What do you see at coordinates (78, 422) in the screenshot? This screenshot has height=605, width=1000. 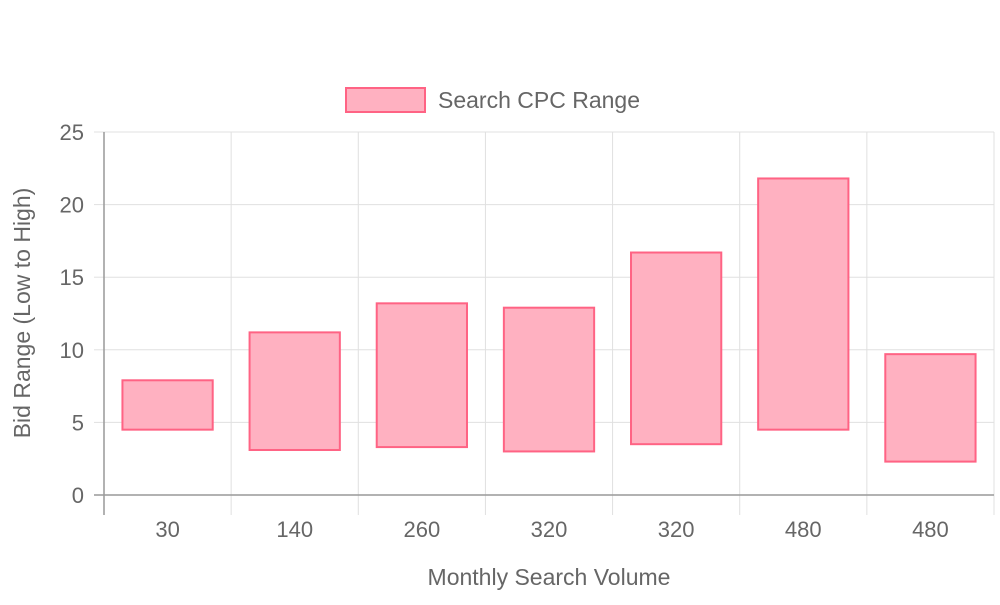 I see `y-tick-label: 5` at bounding box center [78, 422].